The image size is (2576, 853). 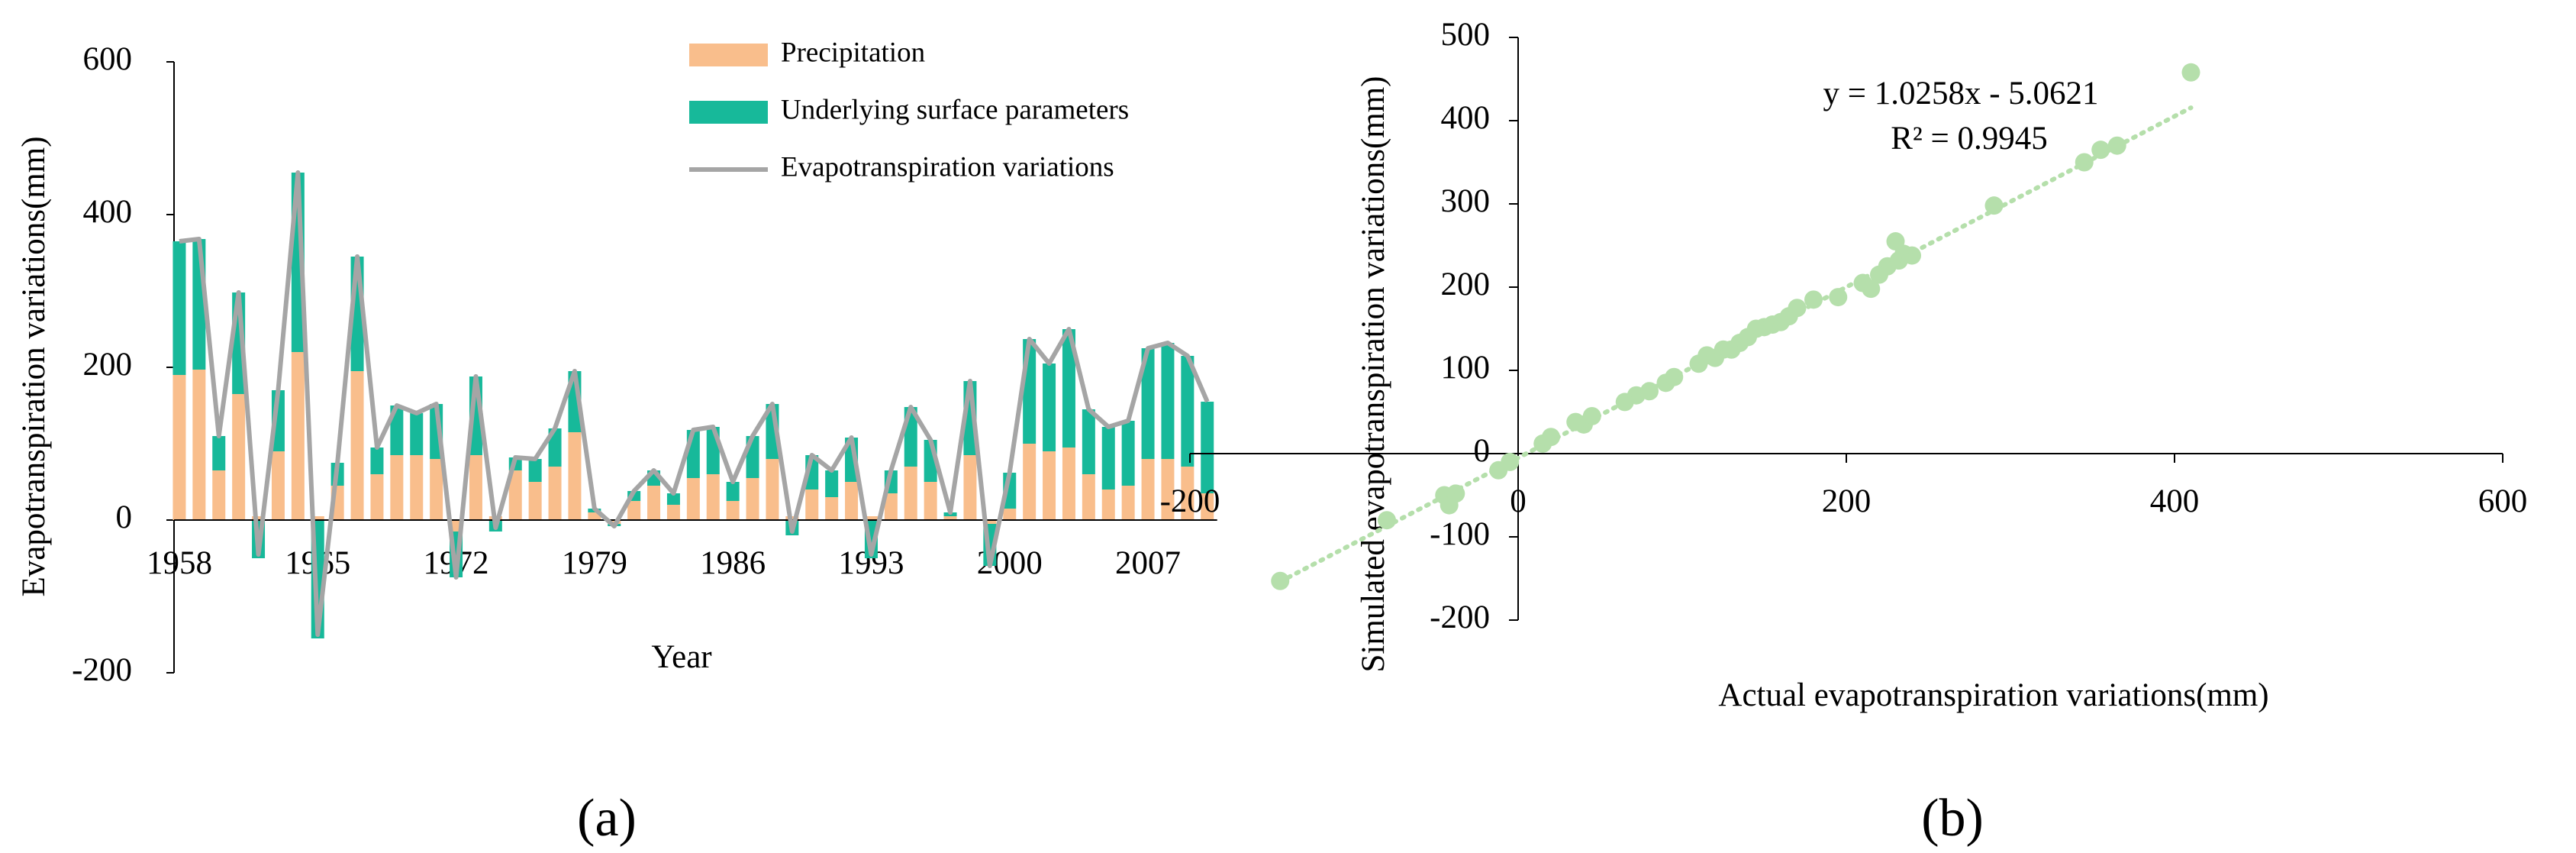 What do you see at coordinates (1466, 35) in the screenshot?
I see `y-tick-label: 500` at bounding box center [1466, 35].